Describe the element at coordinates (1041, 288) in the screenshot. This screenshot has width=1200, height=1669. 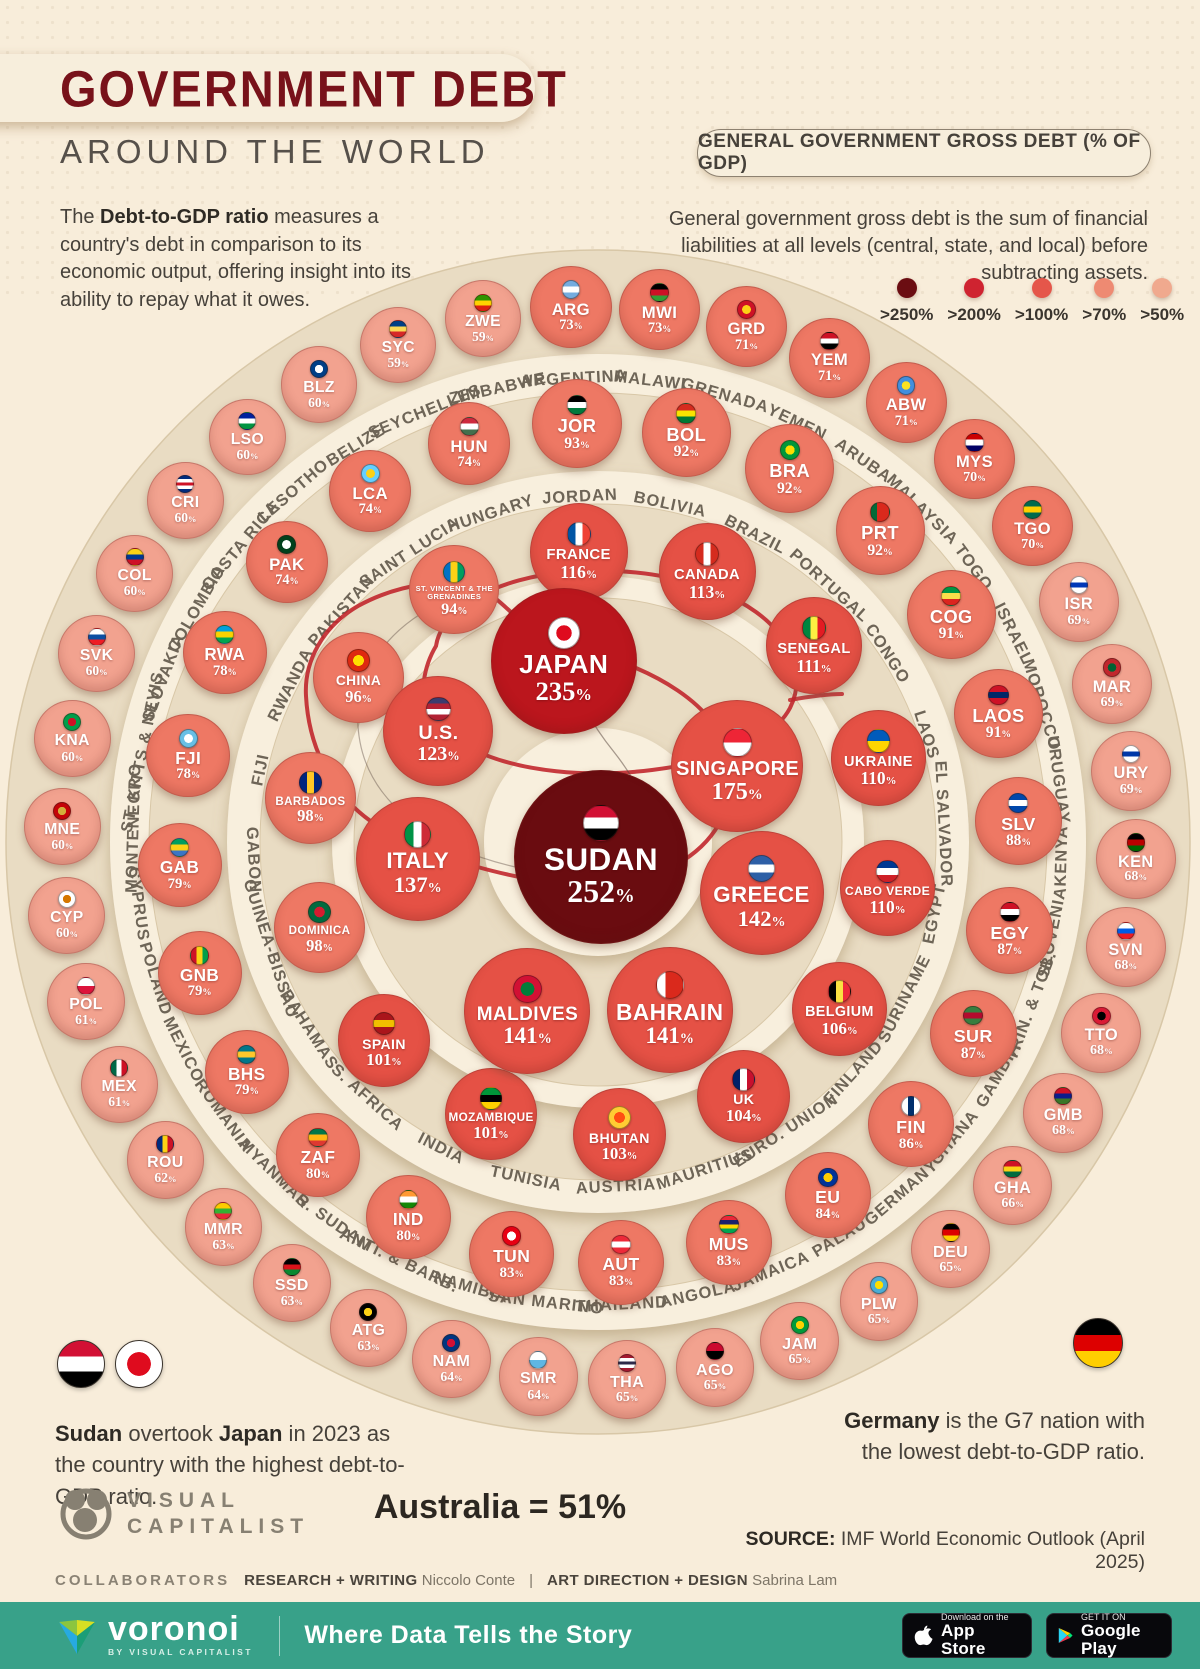
I see `legend-dot-icon` at that location.